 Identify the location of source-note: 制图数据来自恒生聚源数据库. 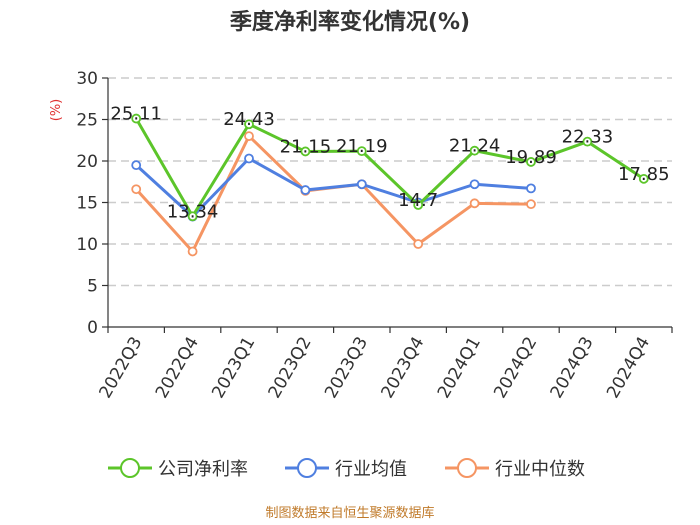
(349, 513).